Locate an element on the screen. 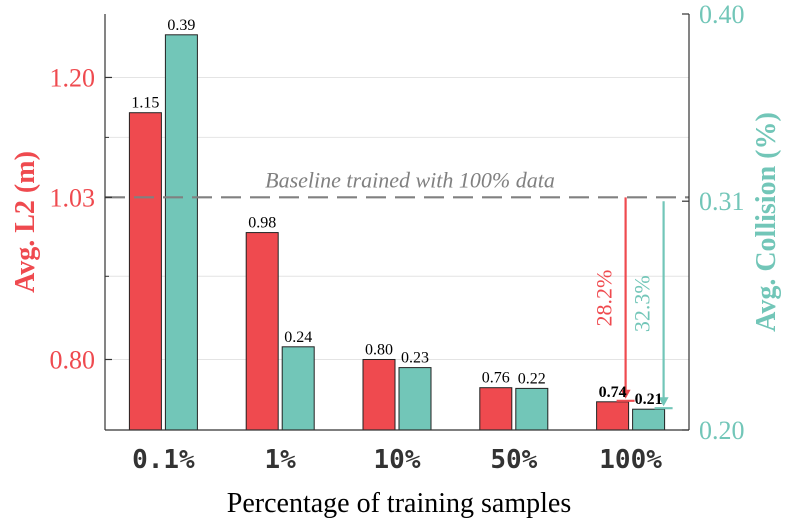 The image size is (789, 526). right-tick-label-0-40: 0.40 is located at coordinates (722, 14).